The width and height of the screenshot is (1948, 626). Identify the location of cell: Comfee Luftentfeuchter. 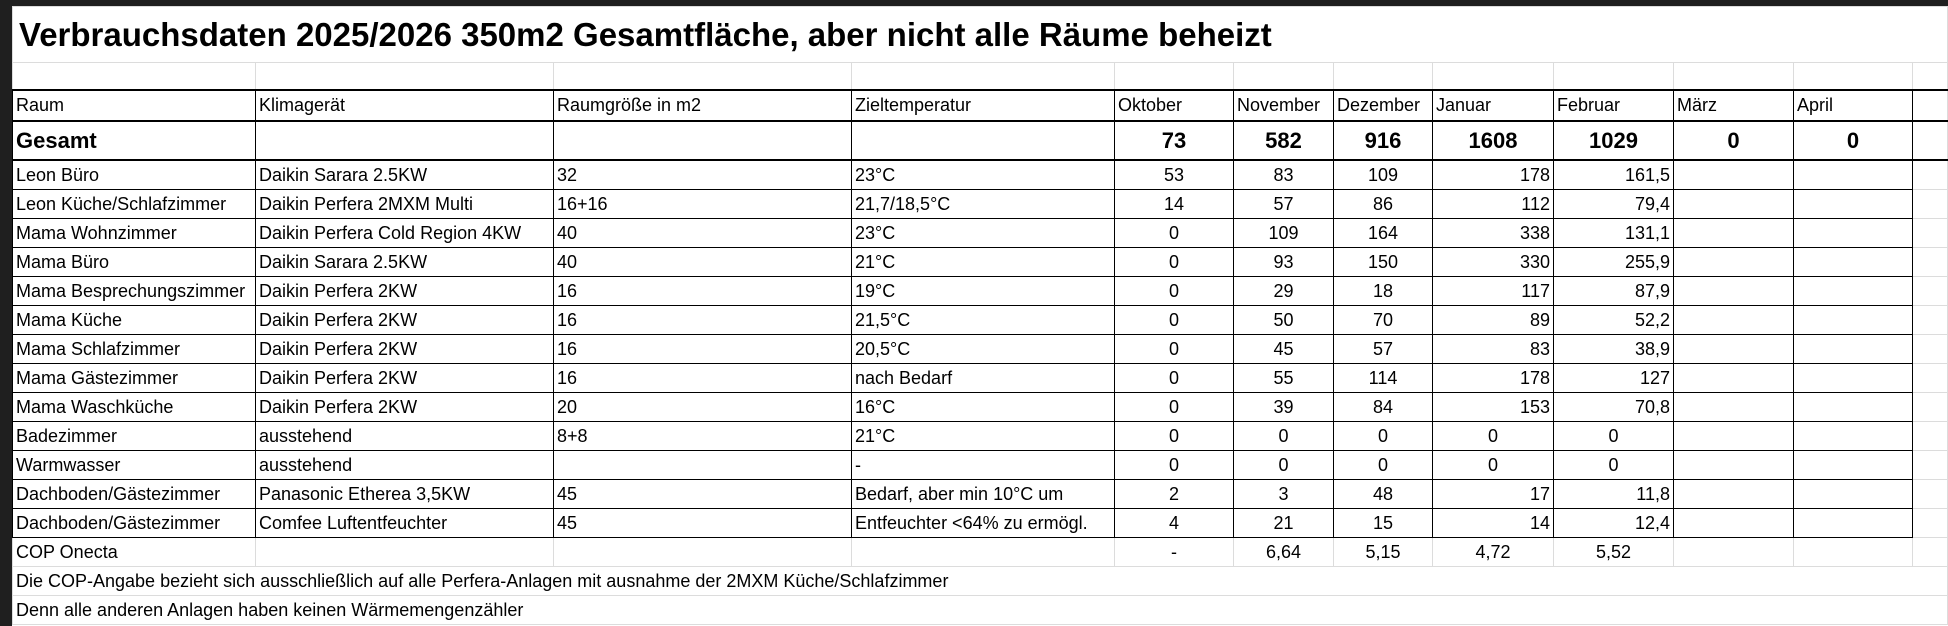
(404, 523).